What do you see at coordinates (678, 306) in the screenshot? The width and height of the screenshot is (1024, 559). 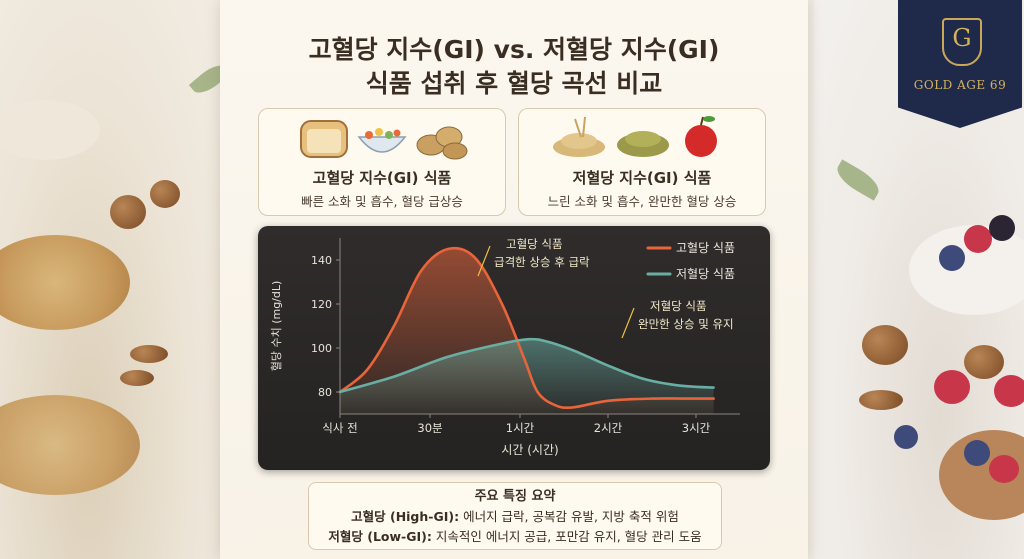 I see `annotation-title: 저혈당 식품` at bounding box center [678, 306].